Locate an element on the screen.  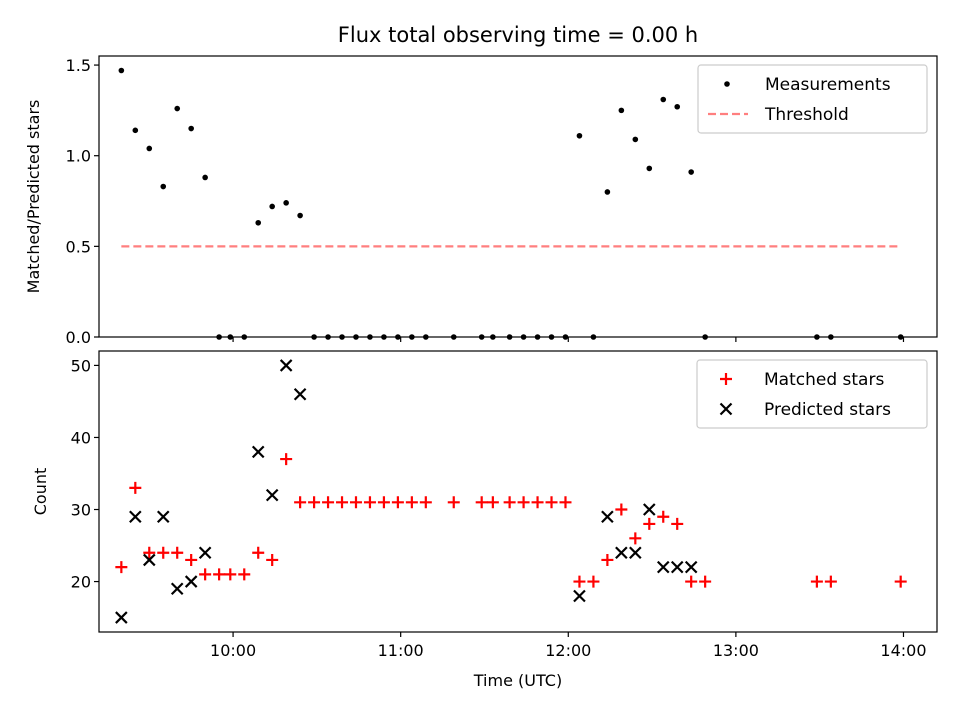
legend-marker-measurements is located at coordinates (727, 84).